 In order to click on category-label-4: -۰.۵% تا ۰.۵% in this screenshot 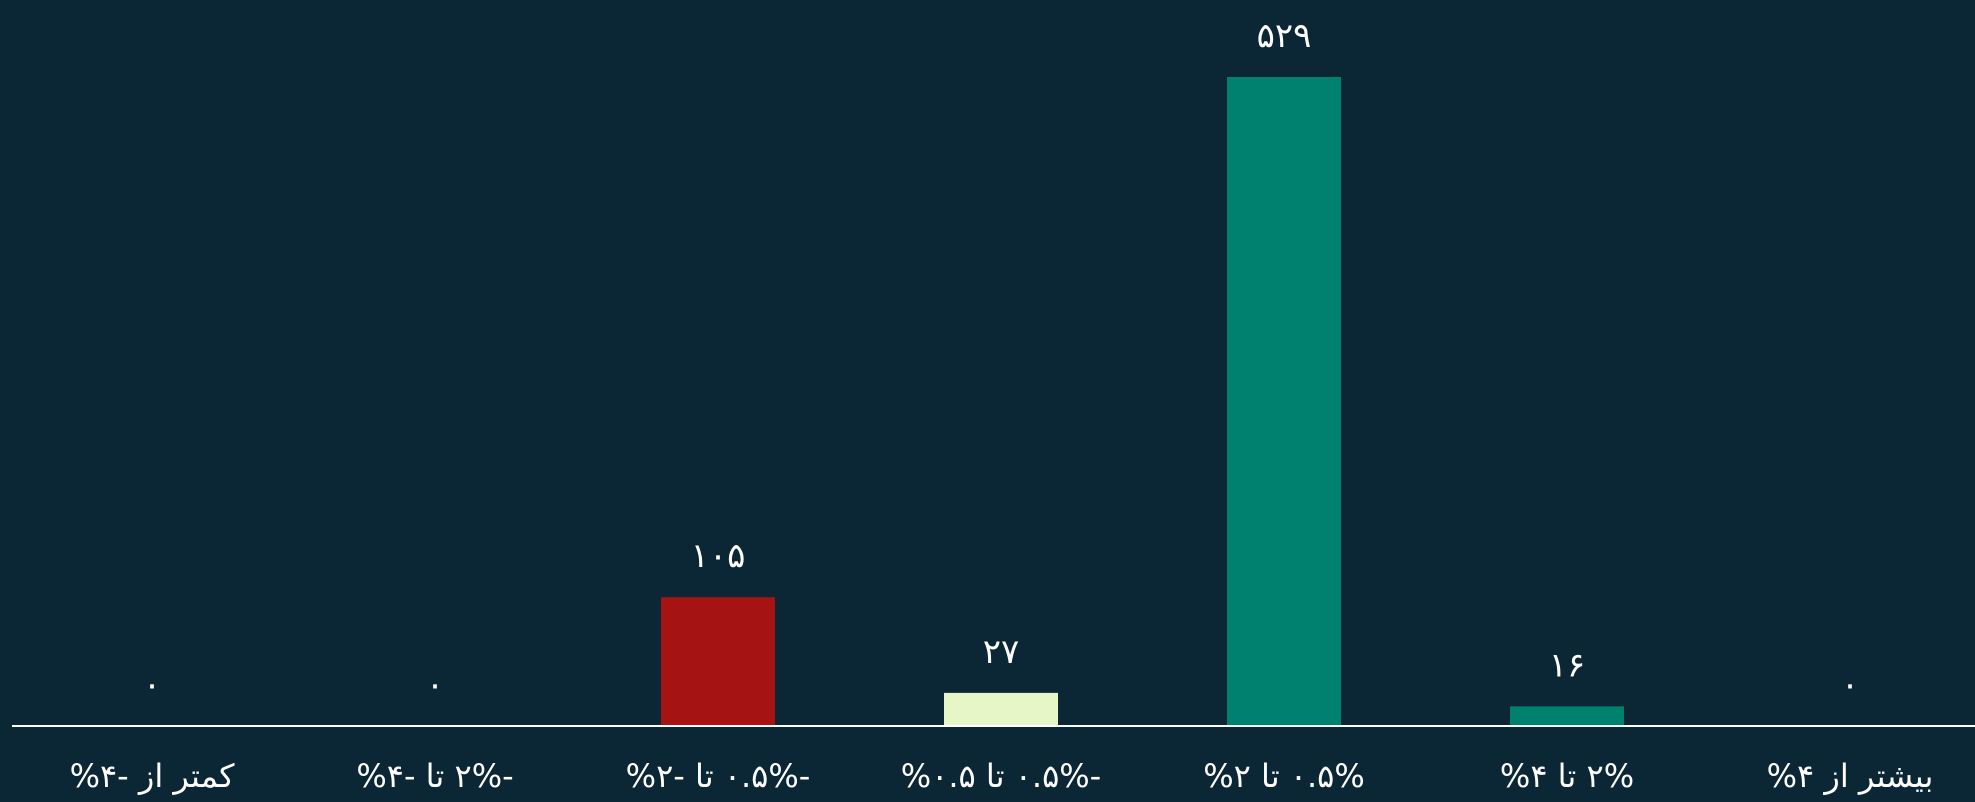, I will do `click(1001, 776)`.